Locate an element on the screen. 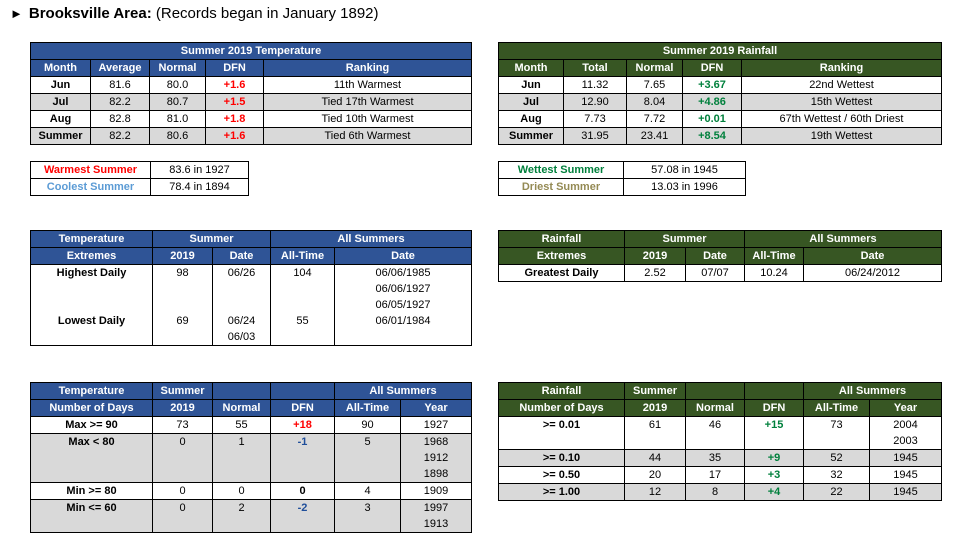 The image size is (969, 553). year-cell: 1968 is located at coordinates (436, 441).